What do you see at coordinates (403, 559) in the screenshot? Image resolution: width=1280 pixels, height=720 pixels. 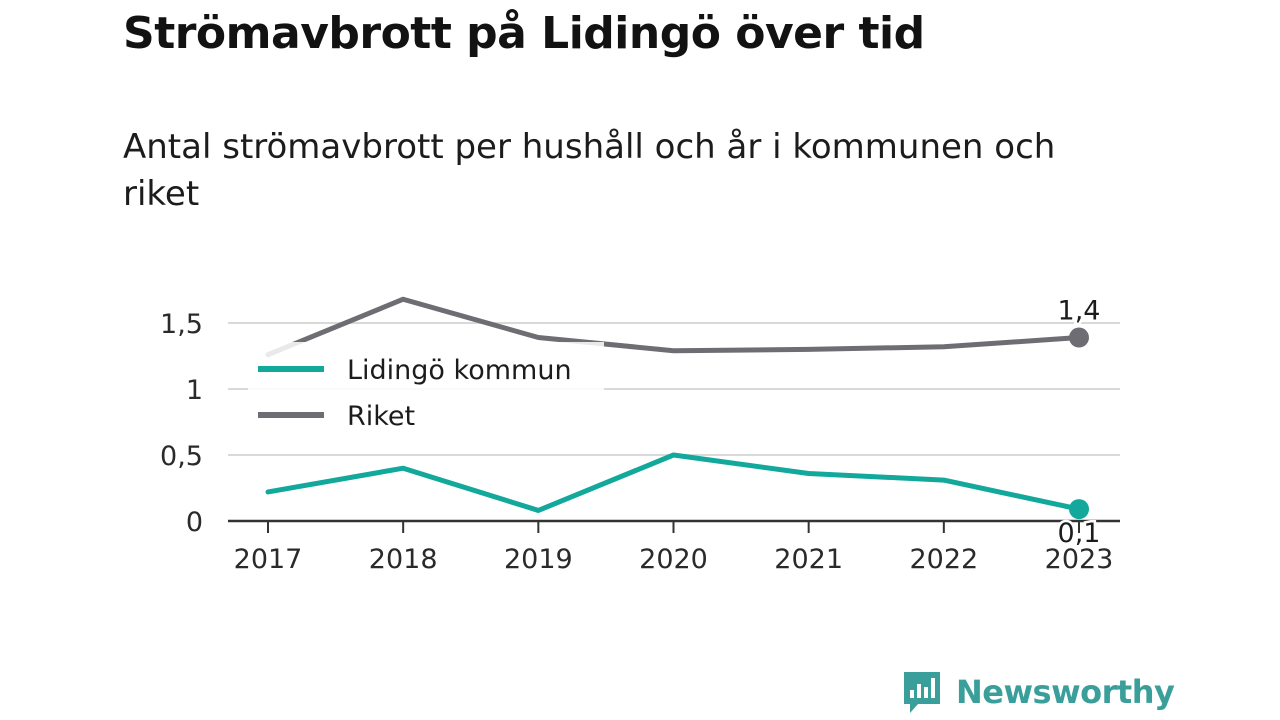 I see `x-tick-label: 2018` at bounding box center [403, 559].